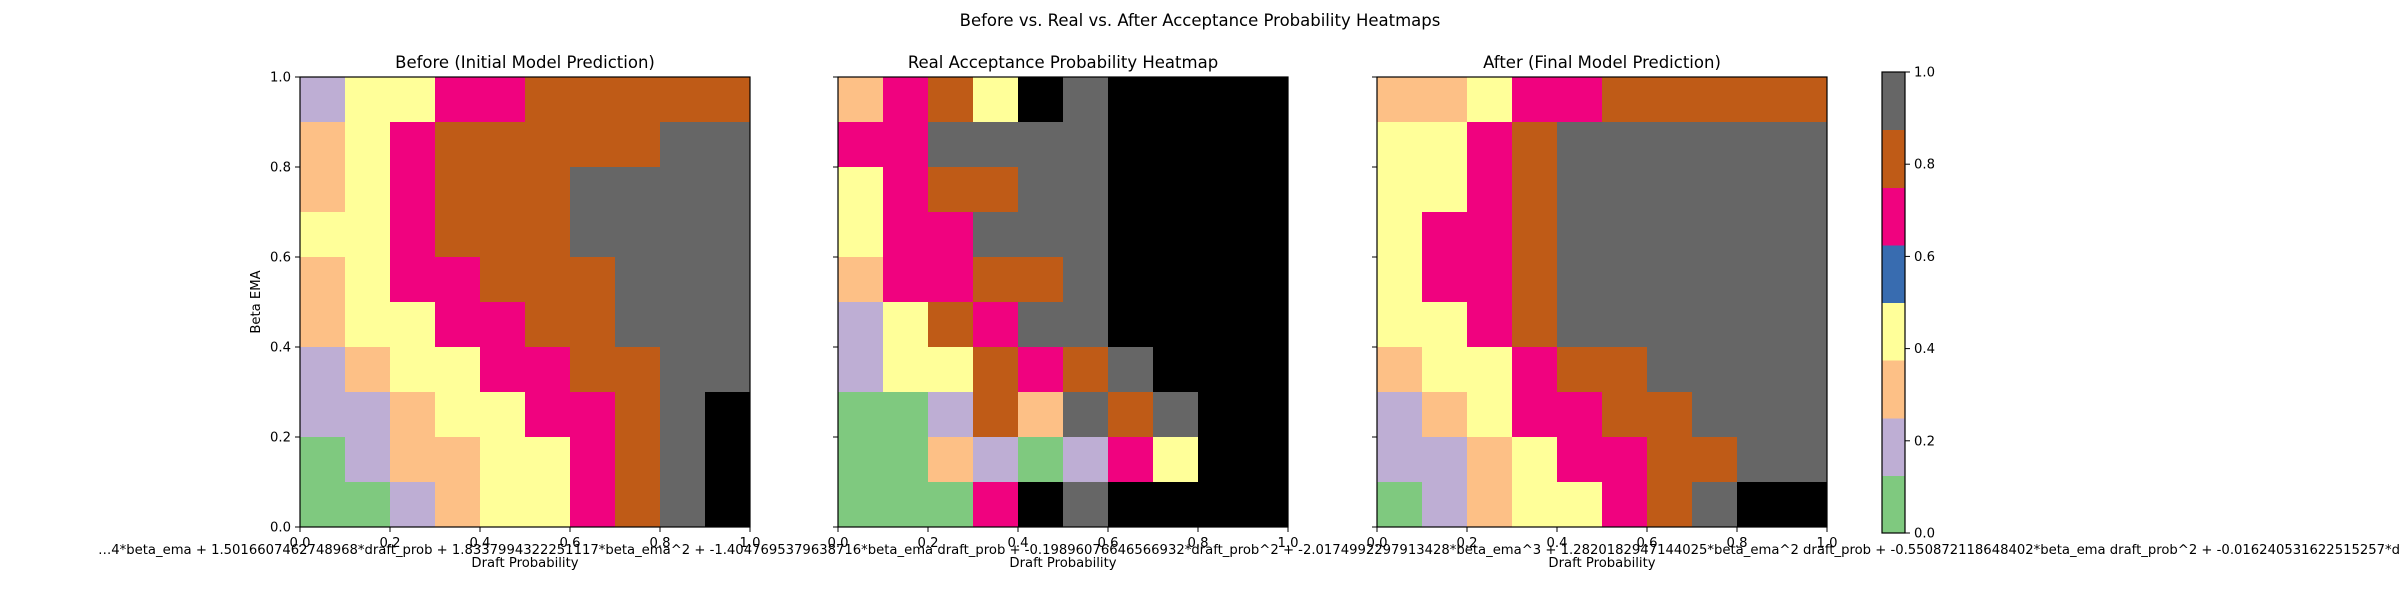  I want to click on x-tick-label: 0.0, so click(300, 543).